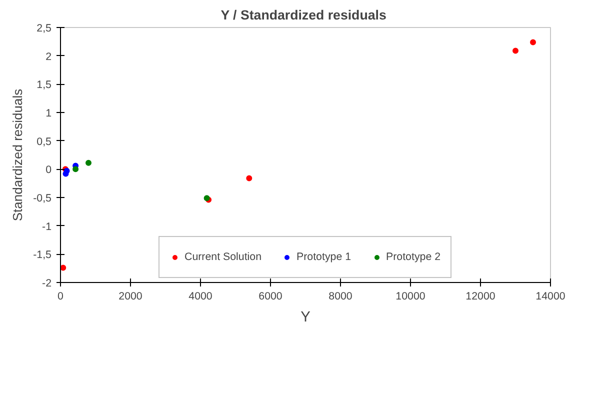  What do you see at coordinates (44, 142) in the screenshot?
I see `y-tick-label: 0,5` at bounding box center [44, 142].